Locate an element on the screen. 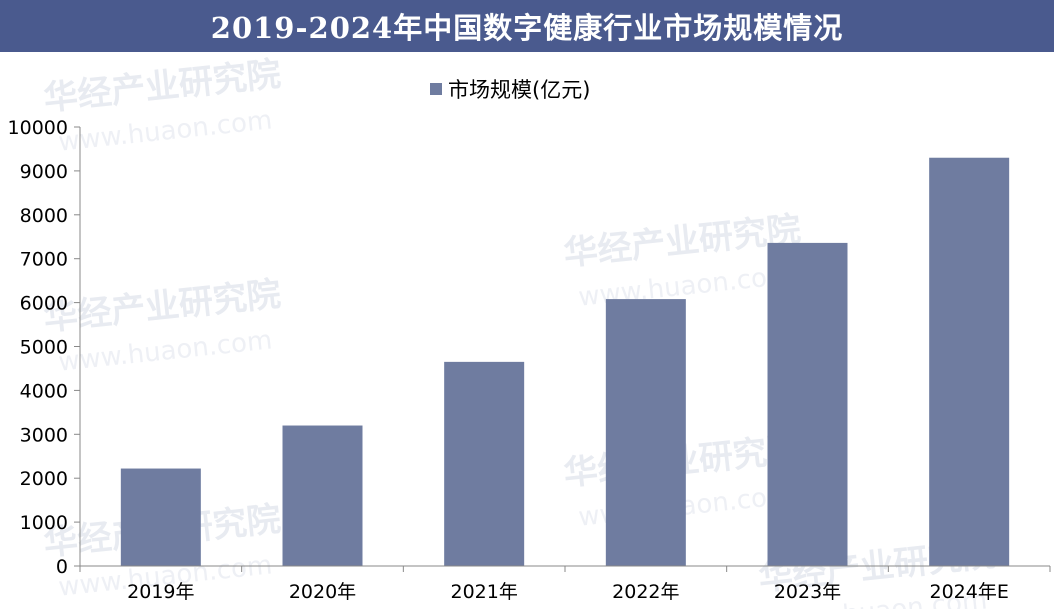  y-tick-label: 1000 is located at coordinates (44, 523).